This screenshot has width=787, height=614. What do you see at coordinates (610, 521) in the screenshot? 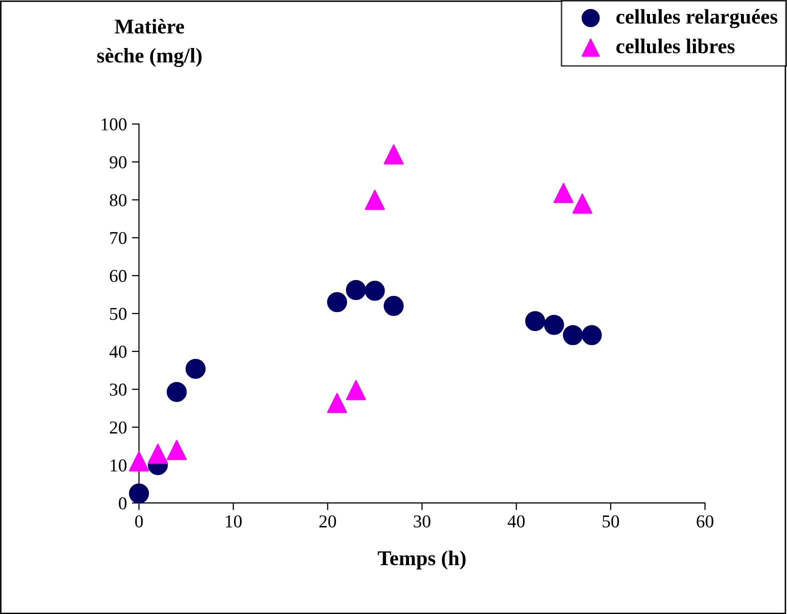
I see `x-tick-label: 50` at bounding box center [610, 521].